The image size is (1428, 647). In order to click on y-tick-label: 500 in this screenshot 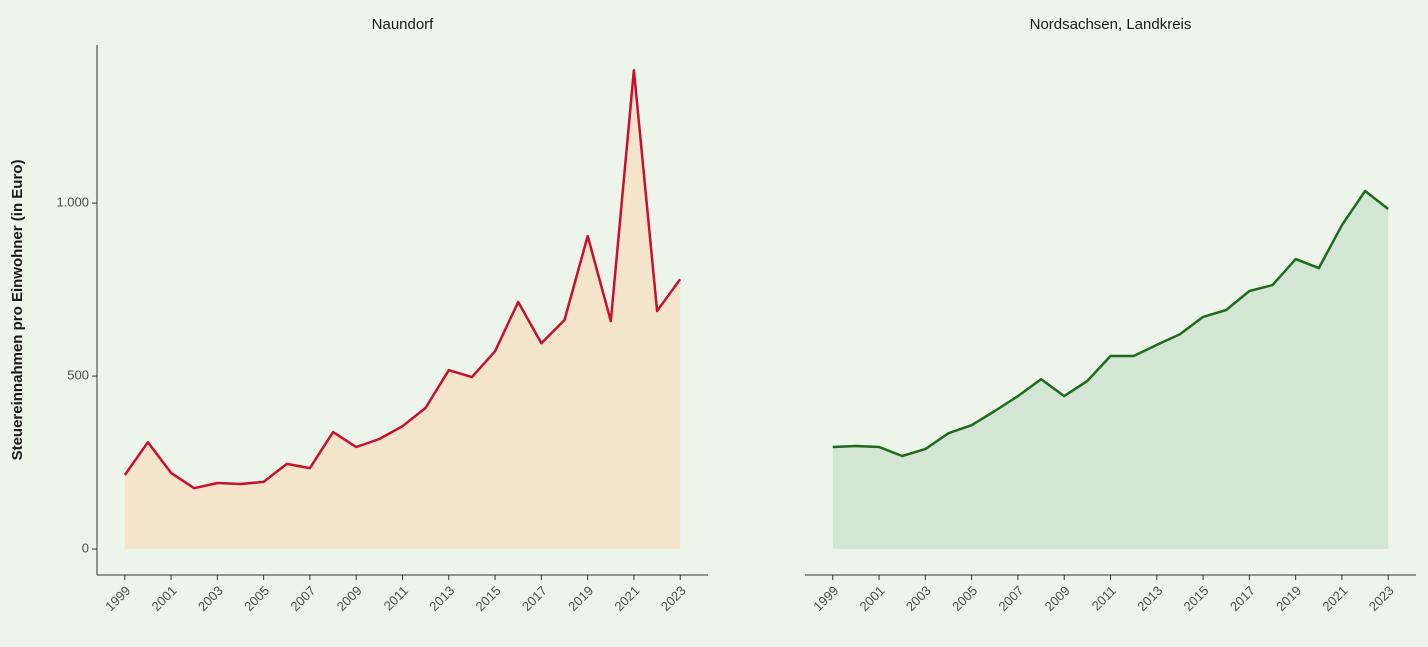, I will do `click(78, 375)`.